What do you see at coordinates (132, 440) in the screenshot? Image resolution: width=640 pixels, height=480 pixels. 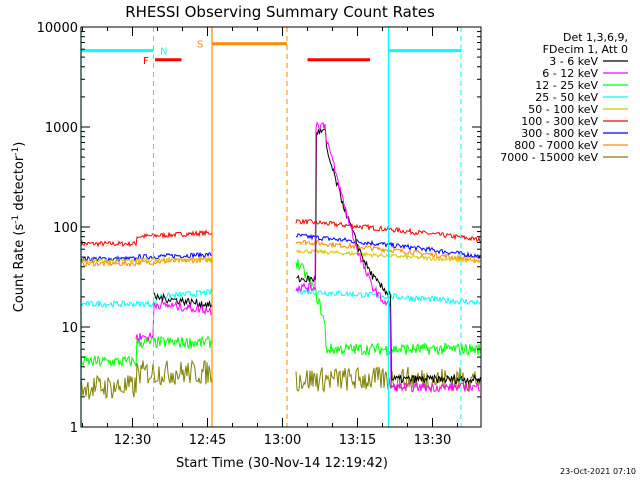 I see `x-tick-label: 12:30` at bounding box center [132, 440].